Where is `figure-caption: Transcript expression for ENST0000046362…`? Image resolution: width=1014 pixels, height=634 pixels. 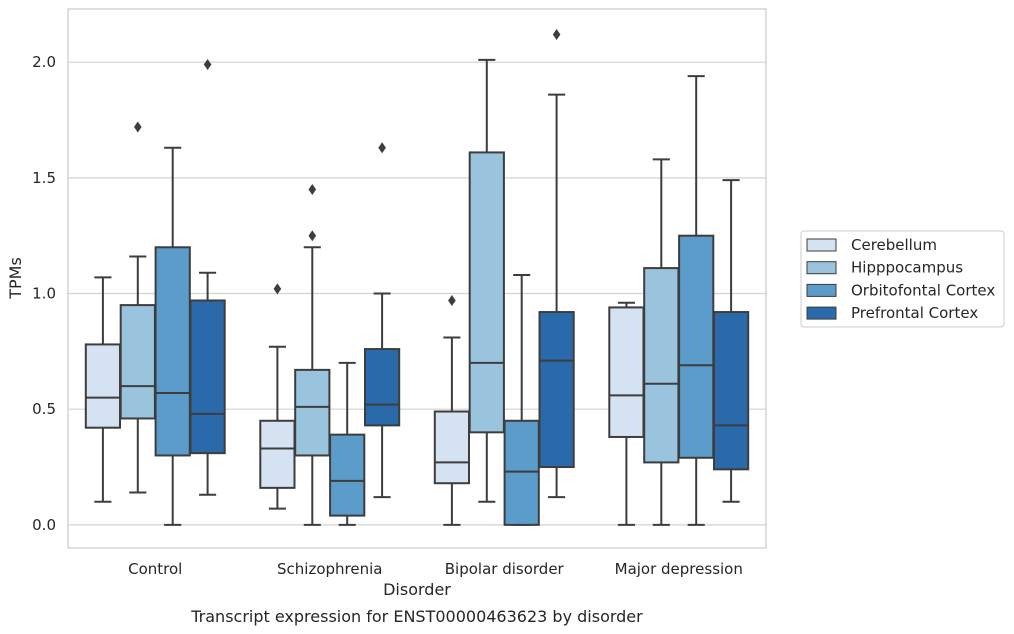
figure-caption: Transcript expression for ENST0000046362… is located at coordinates (416, 616).